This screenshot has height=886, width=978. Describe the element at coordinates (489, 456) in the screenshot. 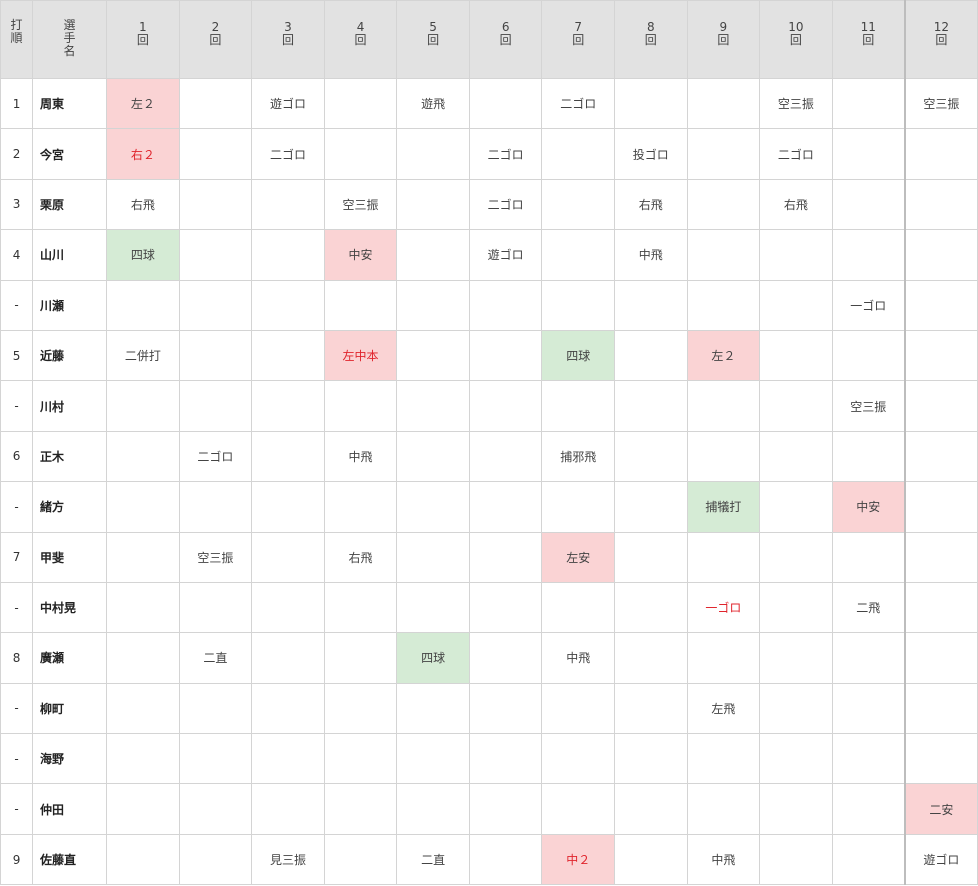

I see `table-row: 6 正木 二ゴロ 中飛 捕邪飛` at that location.